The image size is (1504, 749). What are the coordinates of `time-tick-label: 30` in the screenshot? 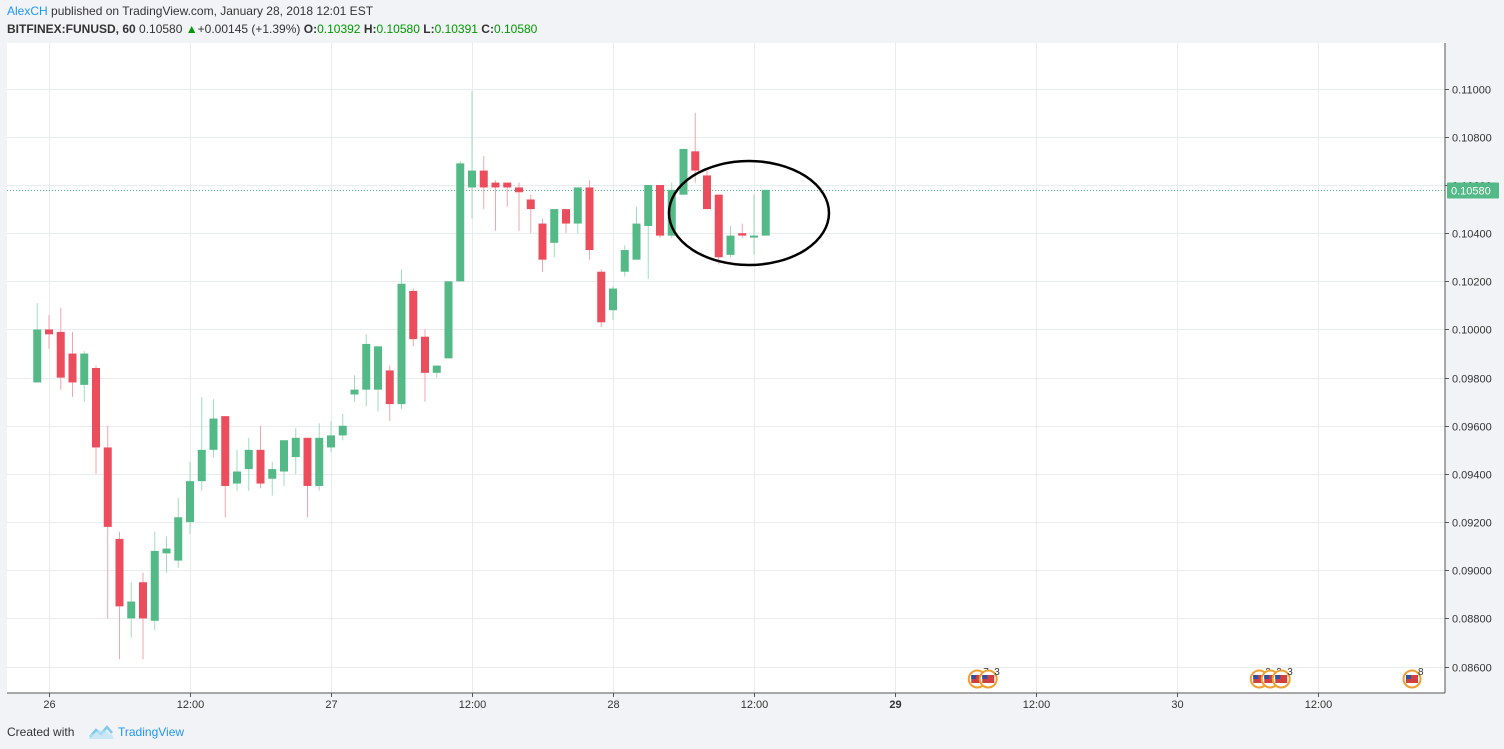 It's located at (1177, 705).